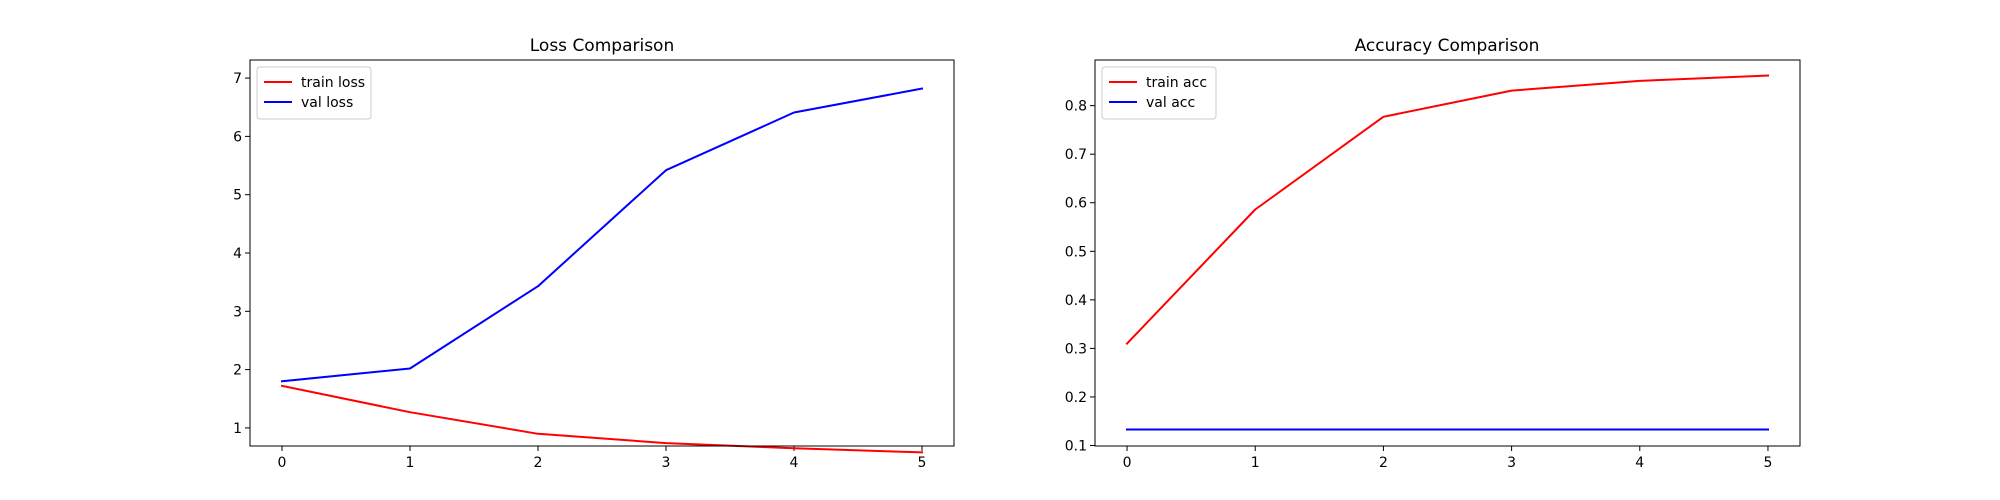 The width and height of the screenshot is (2000, 500). What do you see at coordinates (237, 196) in the screenshot?
I see `y-tick-label: 5` at bounding box center [237, 196].